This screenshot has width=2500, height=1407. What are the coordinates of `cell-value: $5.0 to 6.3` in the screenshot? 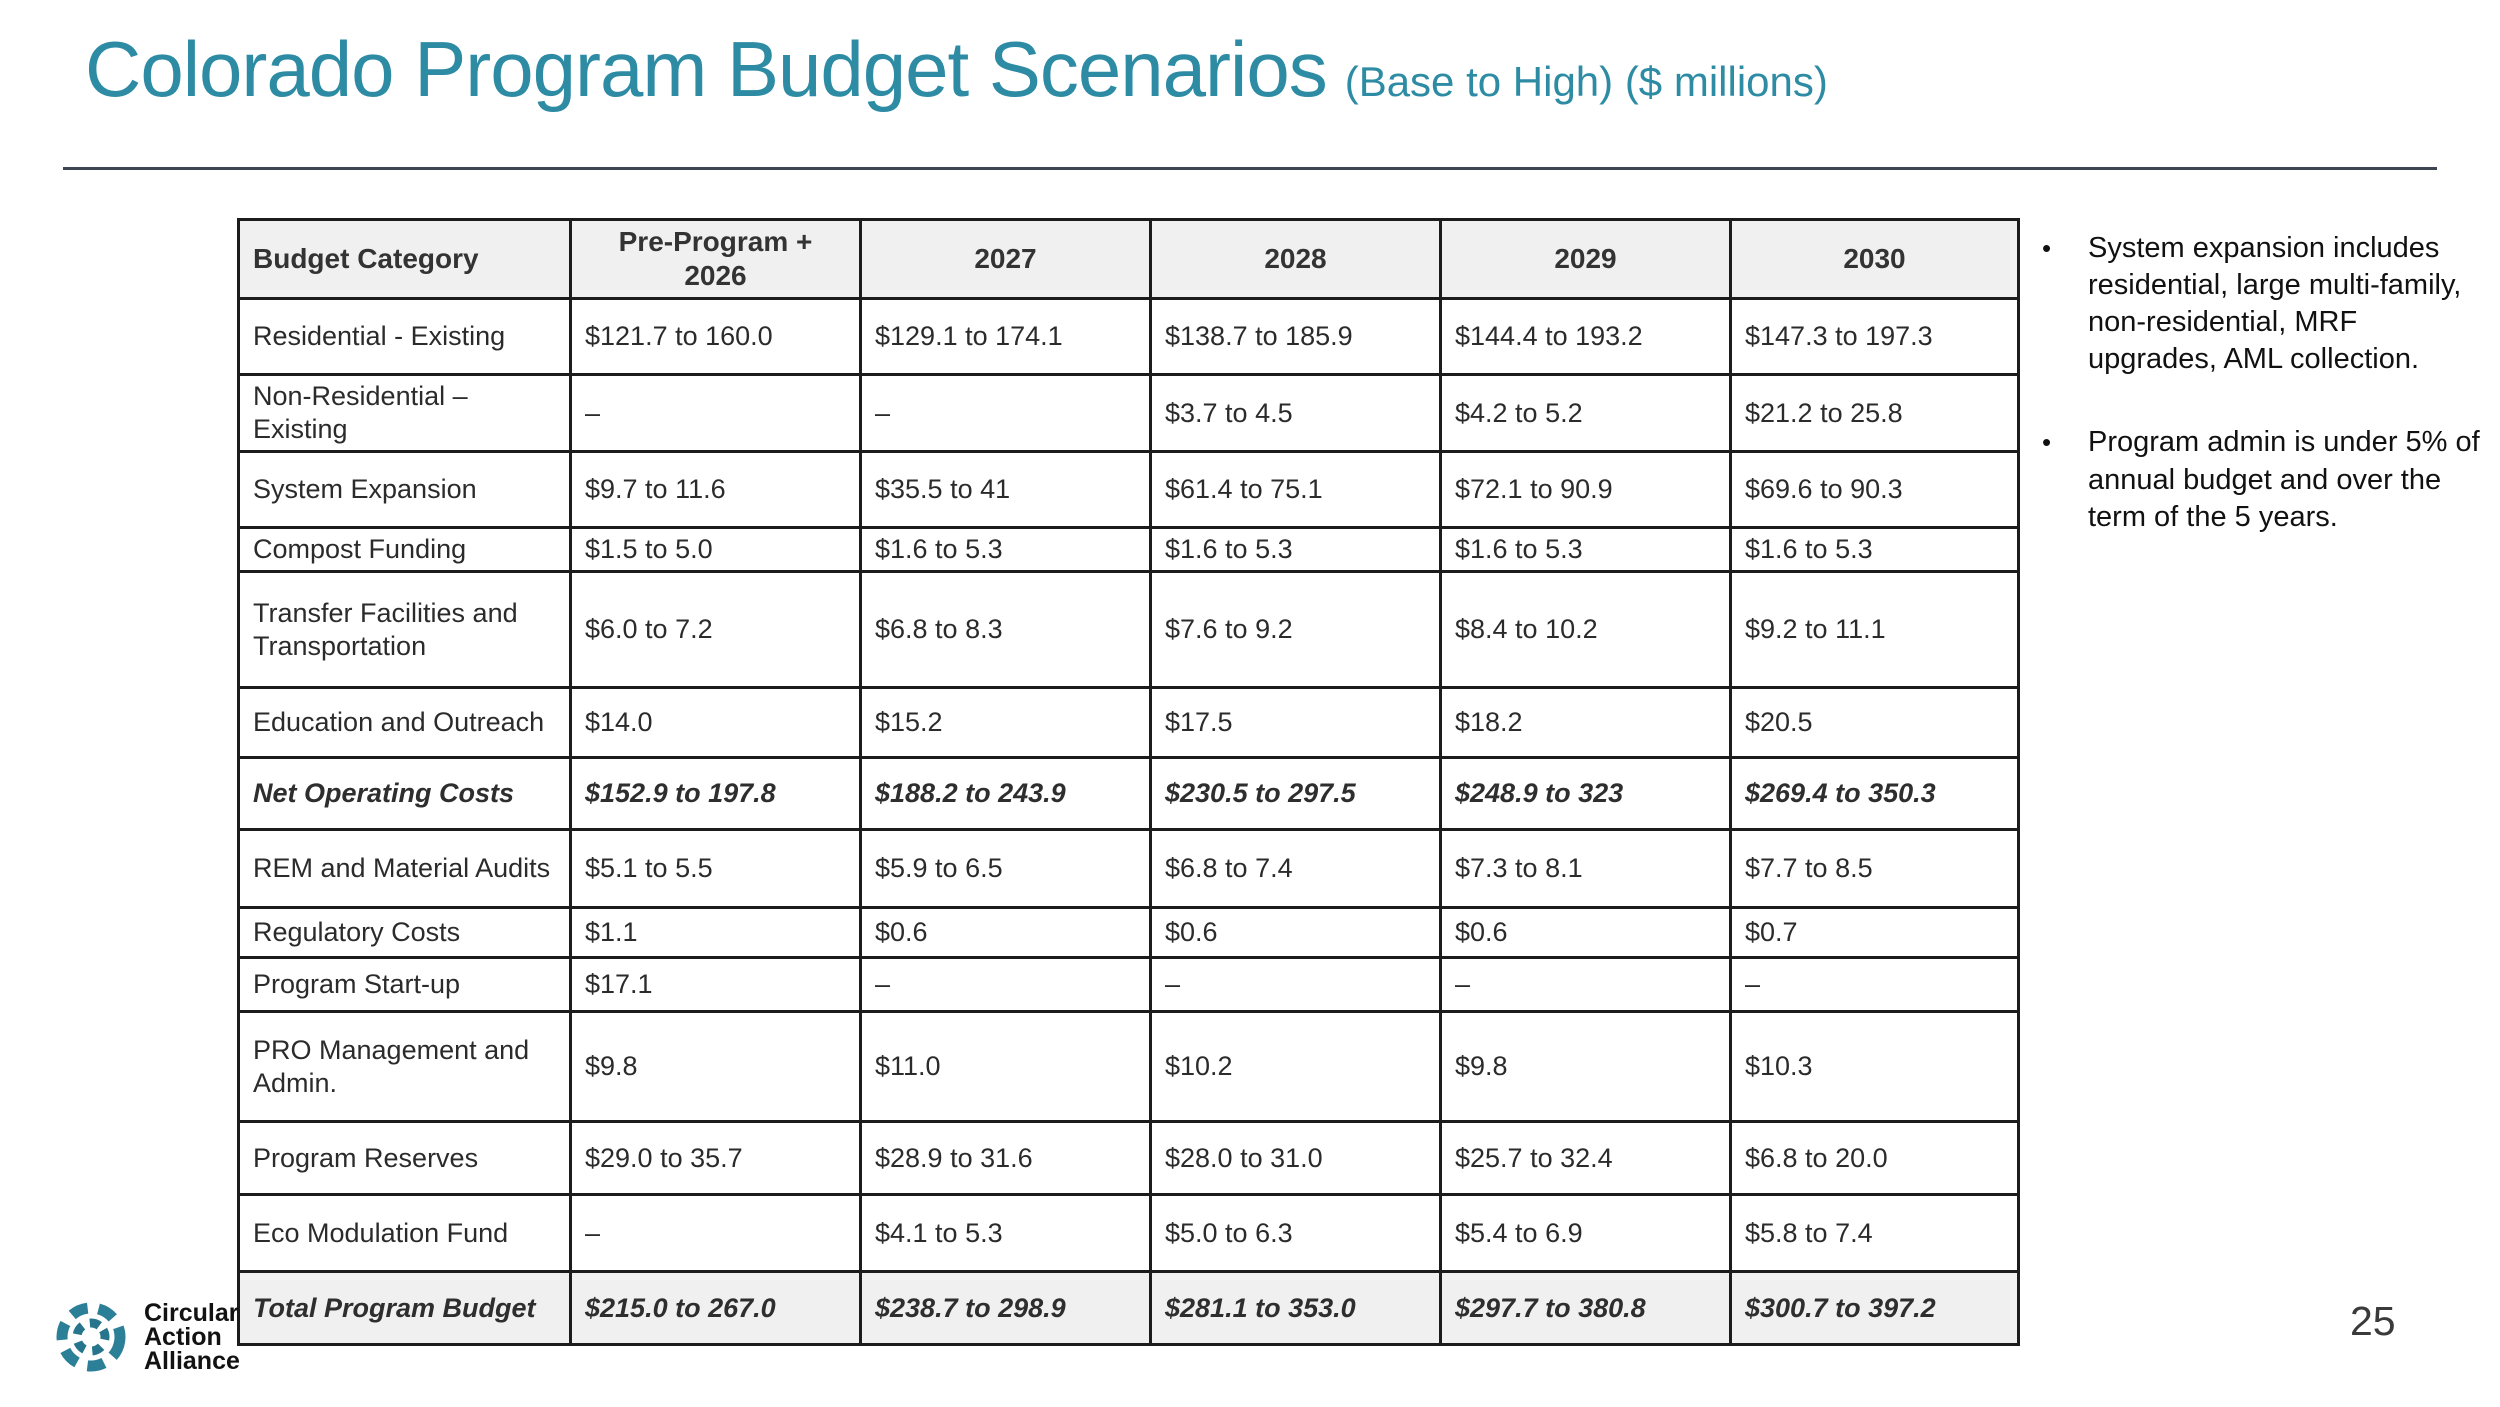 It's located at (1295, 1233).